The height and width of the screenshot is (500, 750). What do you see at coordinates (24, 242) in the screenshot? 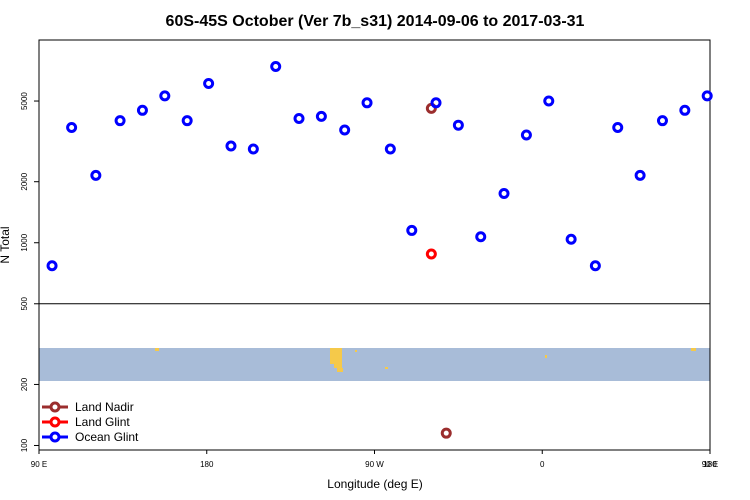
I see `y-tick-label: 1000` at bounding box center [24, 242].